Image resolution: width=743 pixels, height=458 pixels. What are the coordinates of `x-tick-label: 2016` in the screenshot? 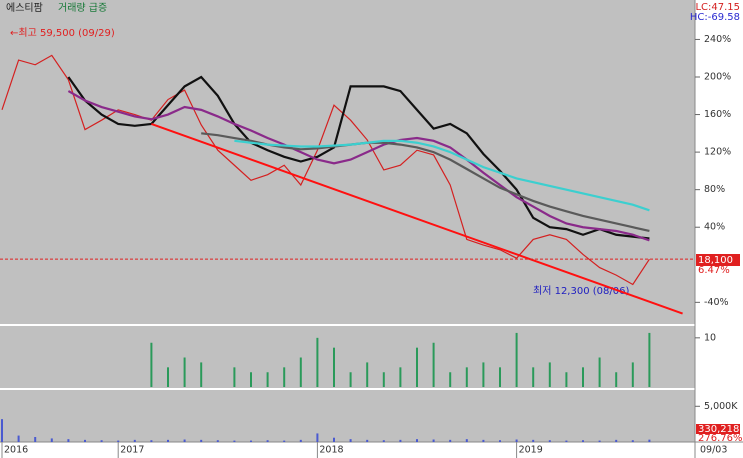 It's located at (16, 450).